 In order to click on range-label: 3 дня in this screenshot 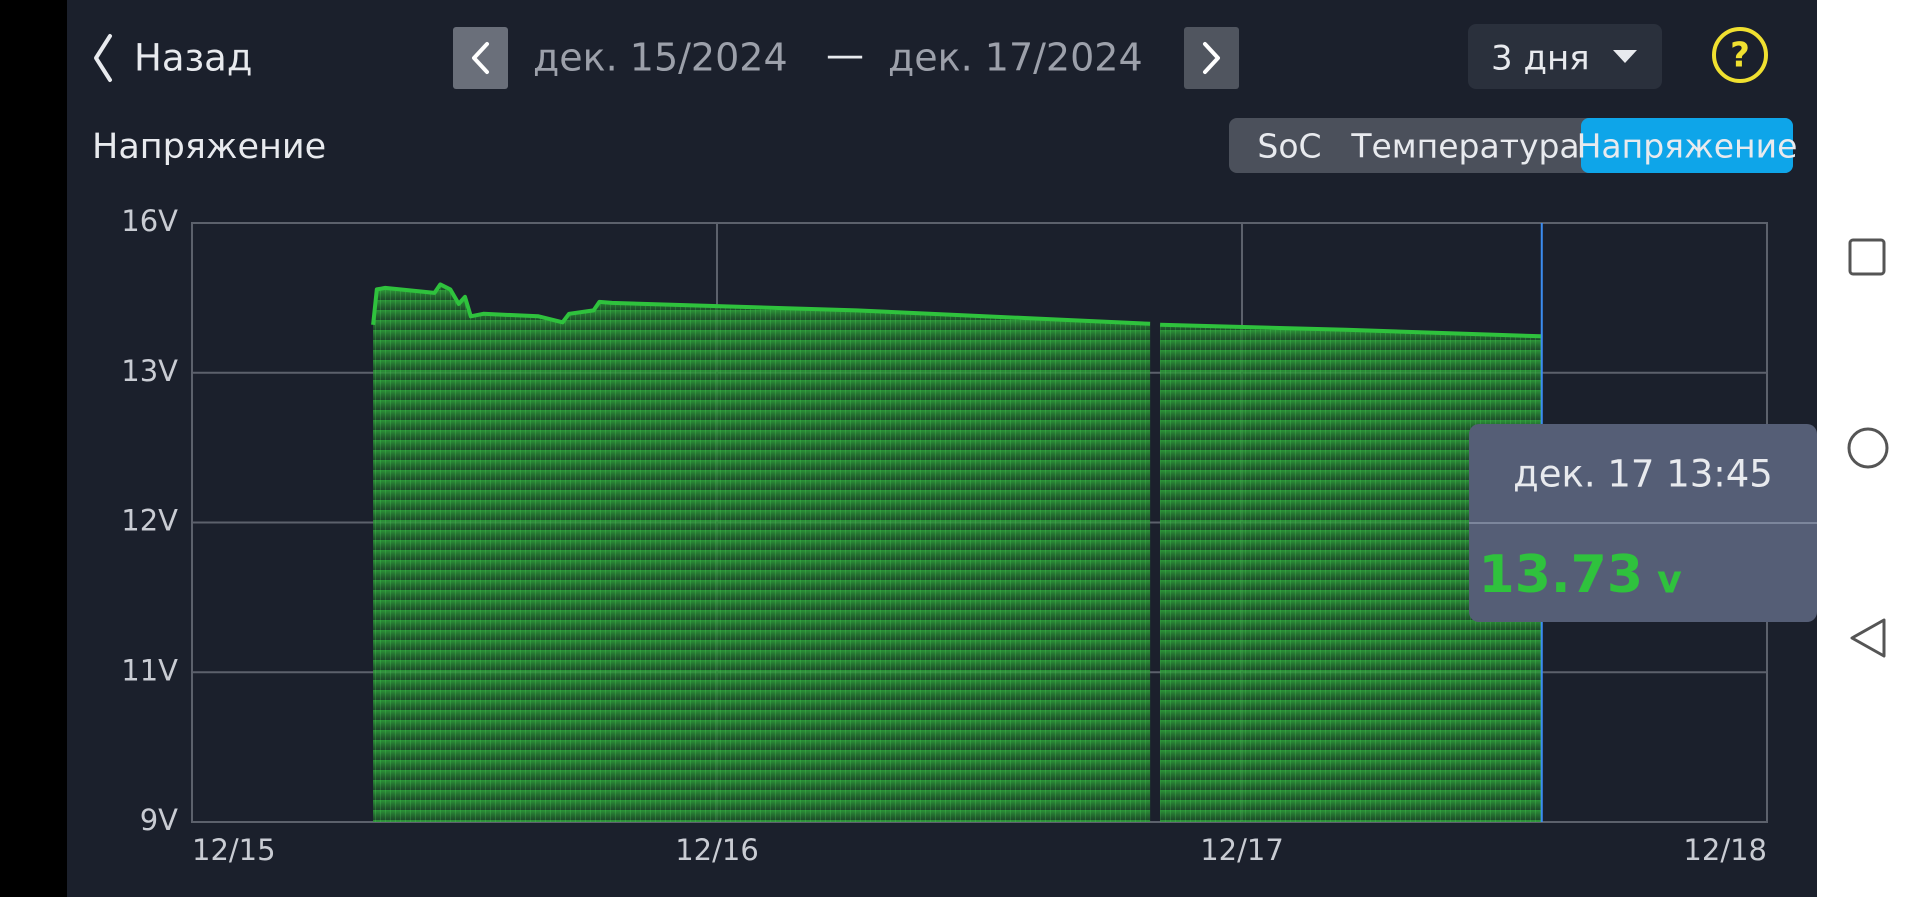, I will do `click(1540, 59)`.